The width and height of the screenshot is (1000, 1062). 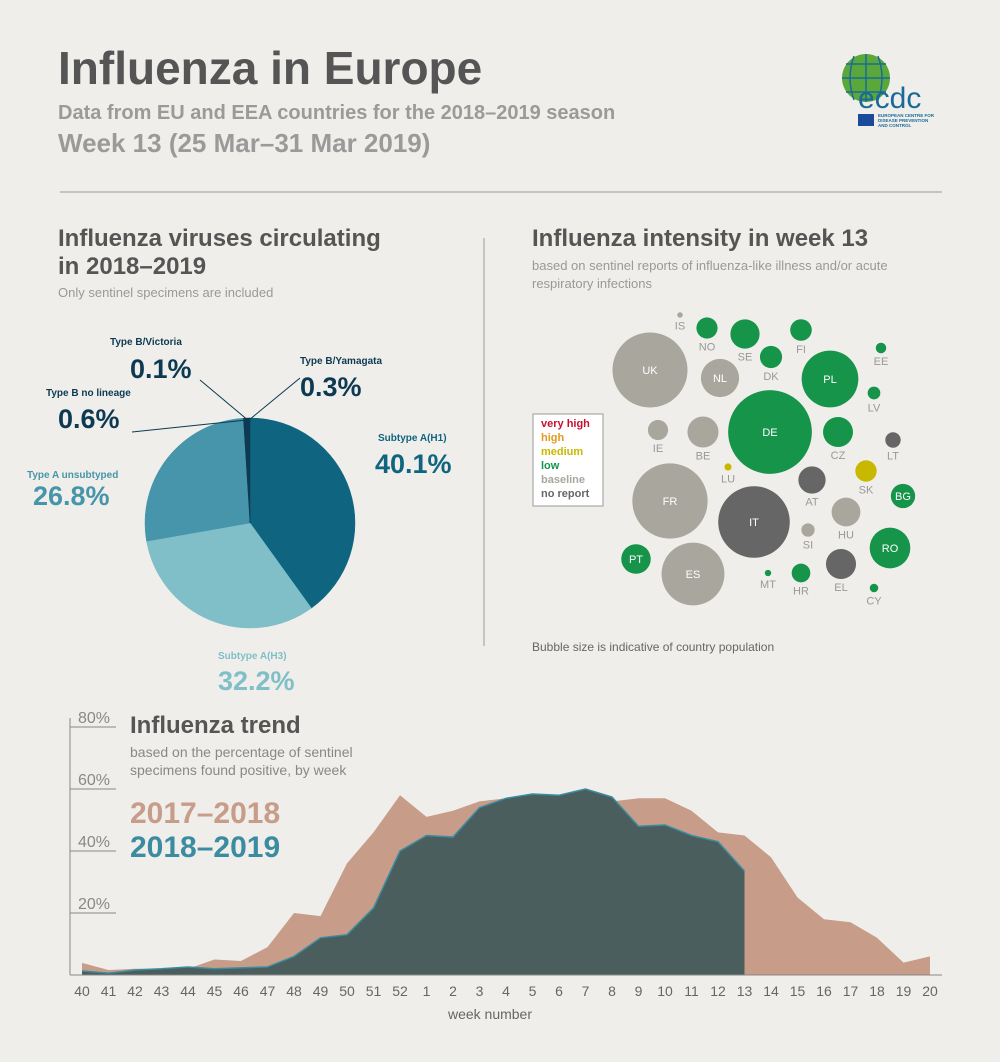 What do you see at coordinates (808, 546) in the screenshot?
I see `bubble-label: SI` at bounding box center [808, 546].